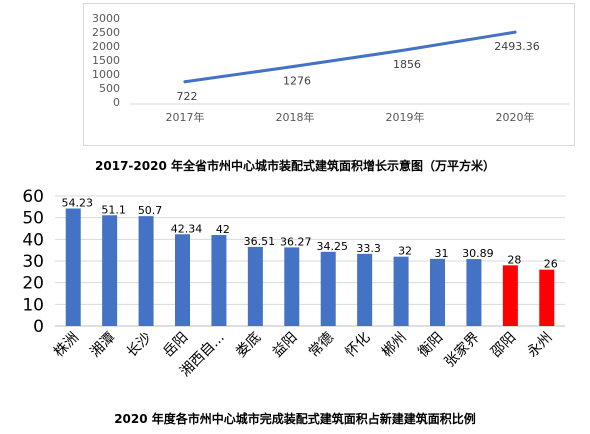 This screenshot has width=590, height=434. Describe the element at coordinates (260, 241) in the screenshot. I see `data-label: 36.51` at that location.